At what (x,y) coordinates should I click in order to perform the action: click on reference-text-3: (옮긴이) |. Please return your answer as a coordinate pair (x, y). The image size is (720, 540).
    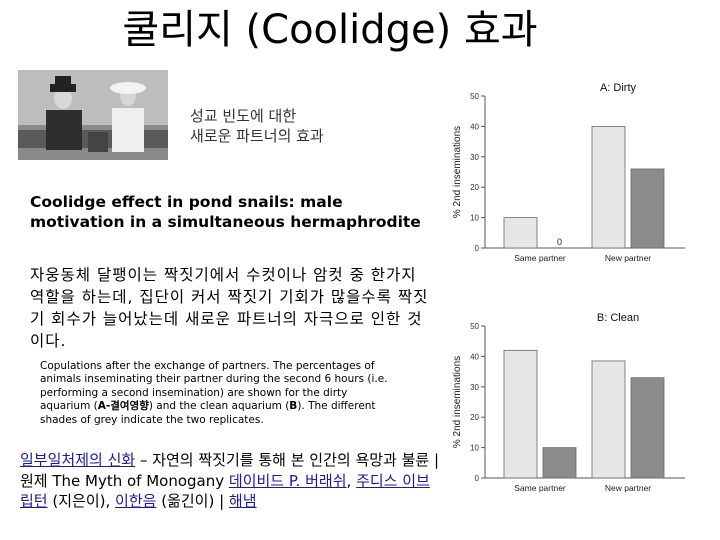
    Looking at the image, I should click on (192, 501).